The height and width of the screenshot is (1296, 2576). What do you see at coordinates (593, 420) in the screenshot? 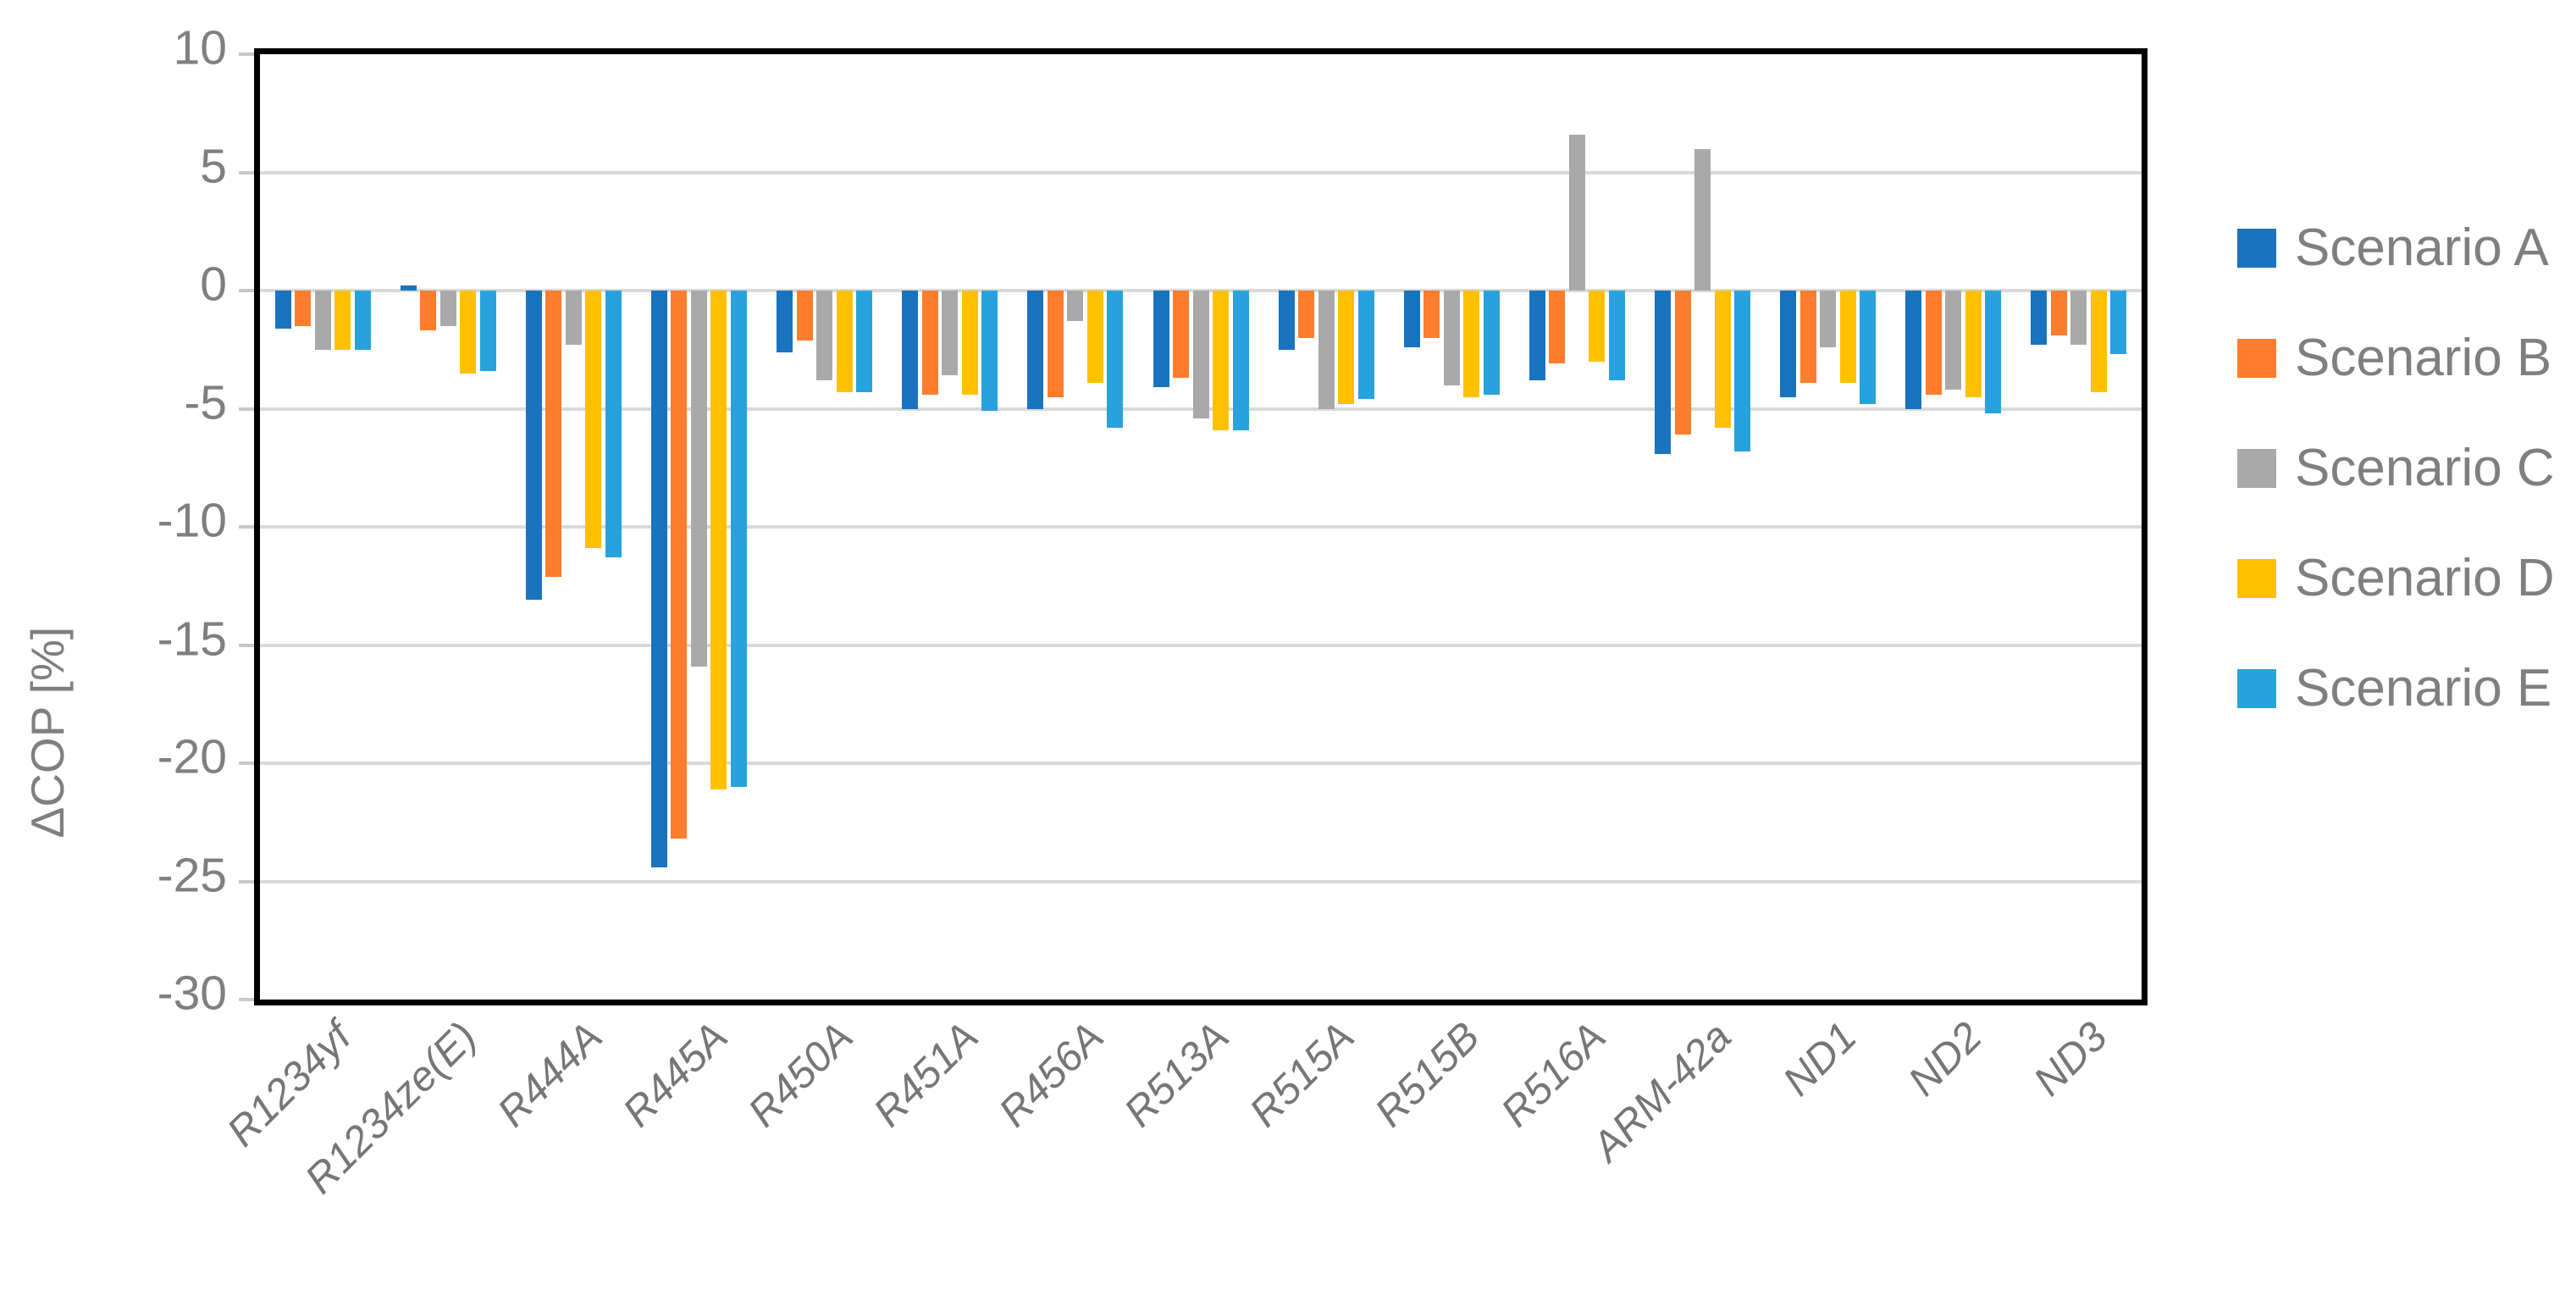
I see `bar-scenario-d-R444A` at bounding box center [593, 420].